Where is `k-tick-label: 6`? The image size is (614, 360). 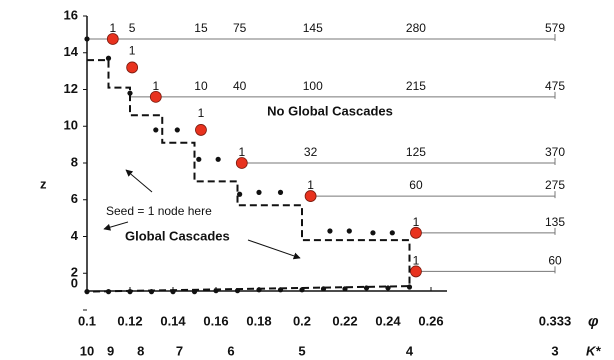
k-tick-label: 6 is located at coordinates (230, 350).